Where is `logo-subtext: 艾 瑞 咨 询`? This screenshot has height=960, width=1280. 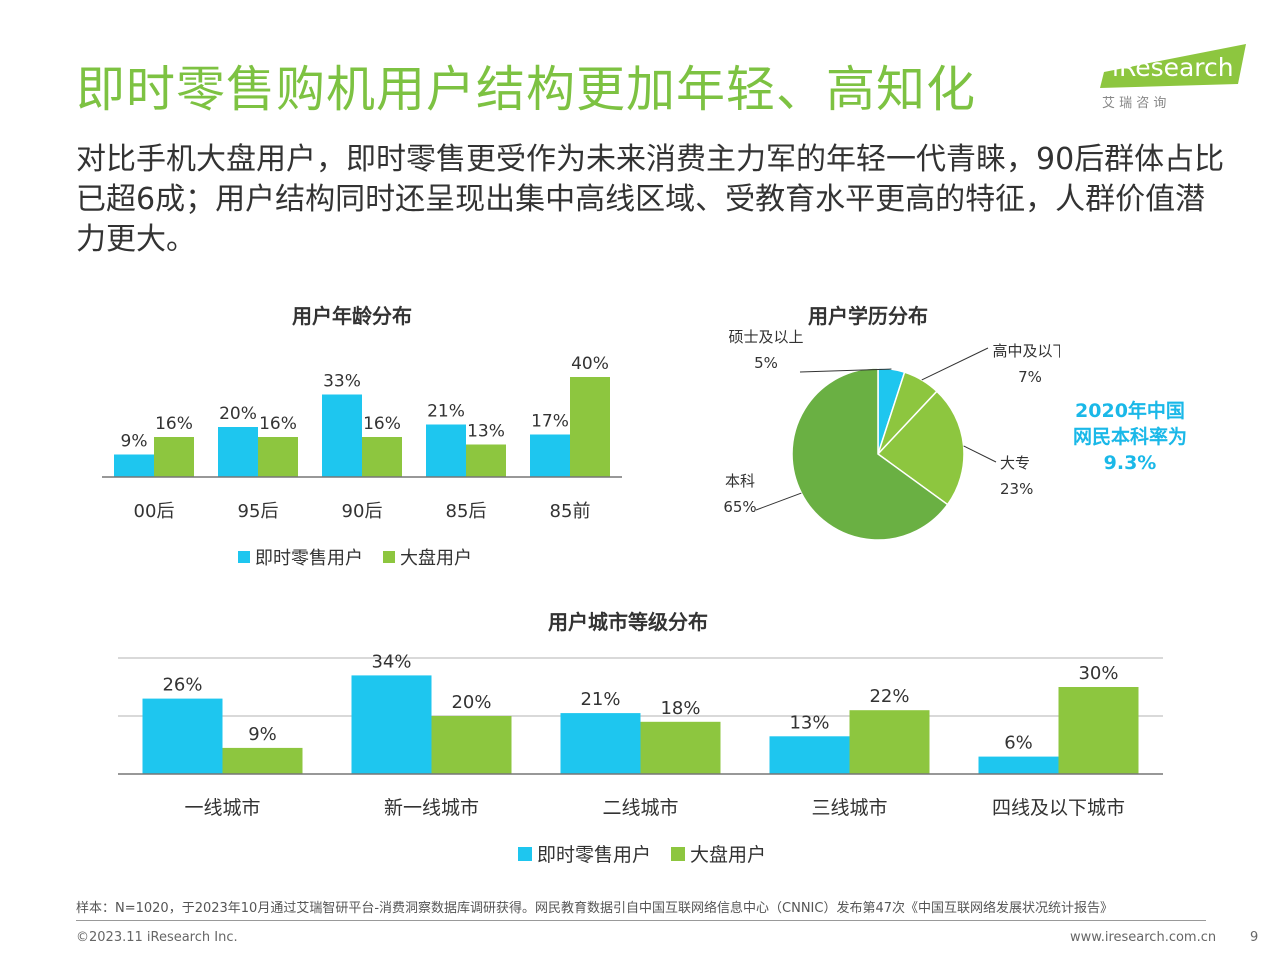
logo-subtext: 艾 瑞 咨 询 is located at coordinates (1134, 103).